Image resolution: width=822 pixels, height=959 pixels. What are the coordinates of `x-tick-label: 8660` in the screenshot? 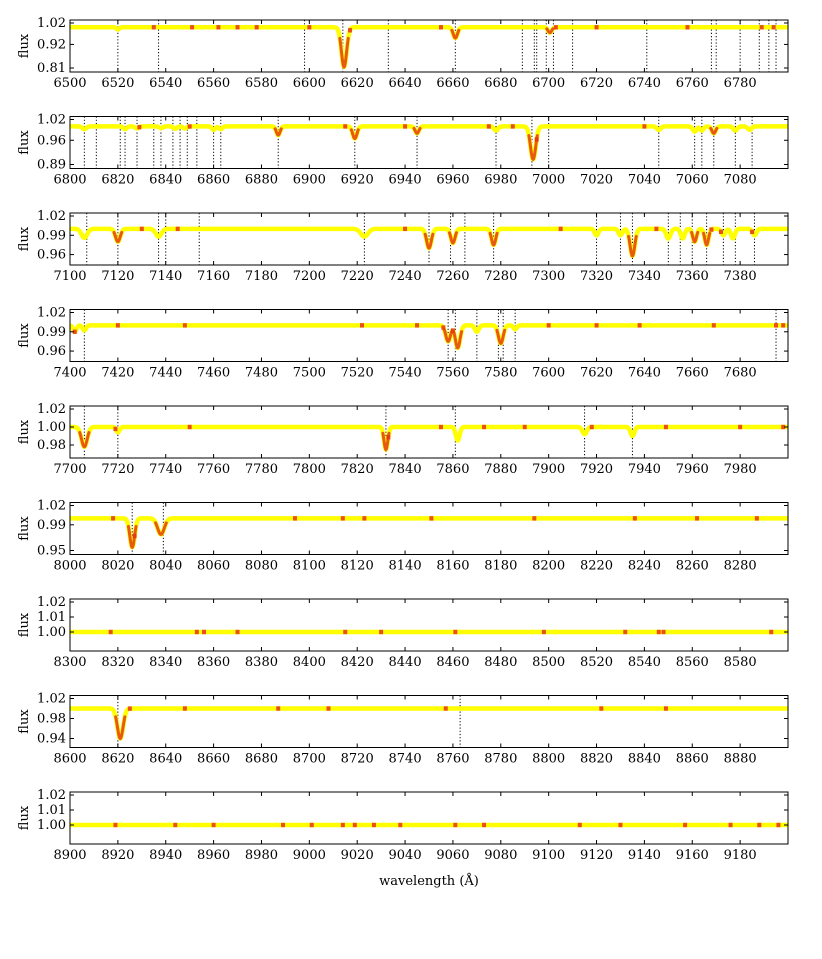 It's located at (213, 759).